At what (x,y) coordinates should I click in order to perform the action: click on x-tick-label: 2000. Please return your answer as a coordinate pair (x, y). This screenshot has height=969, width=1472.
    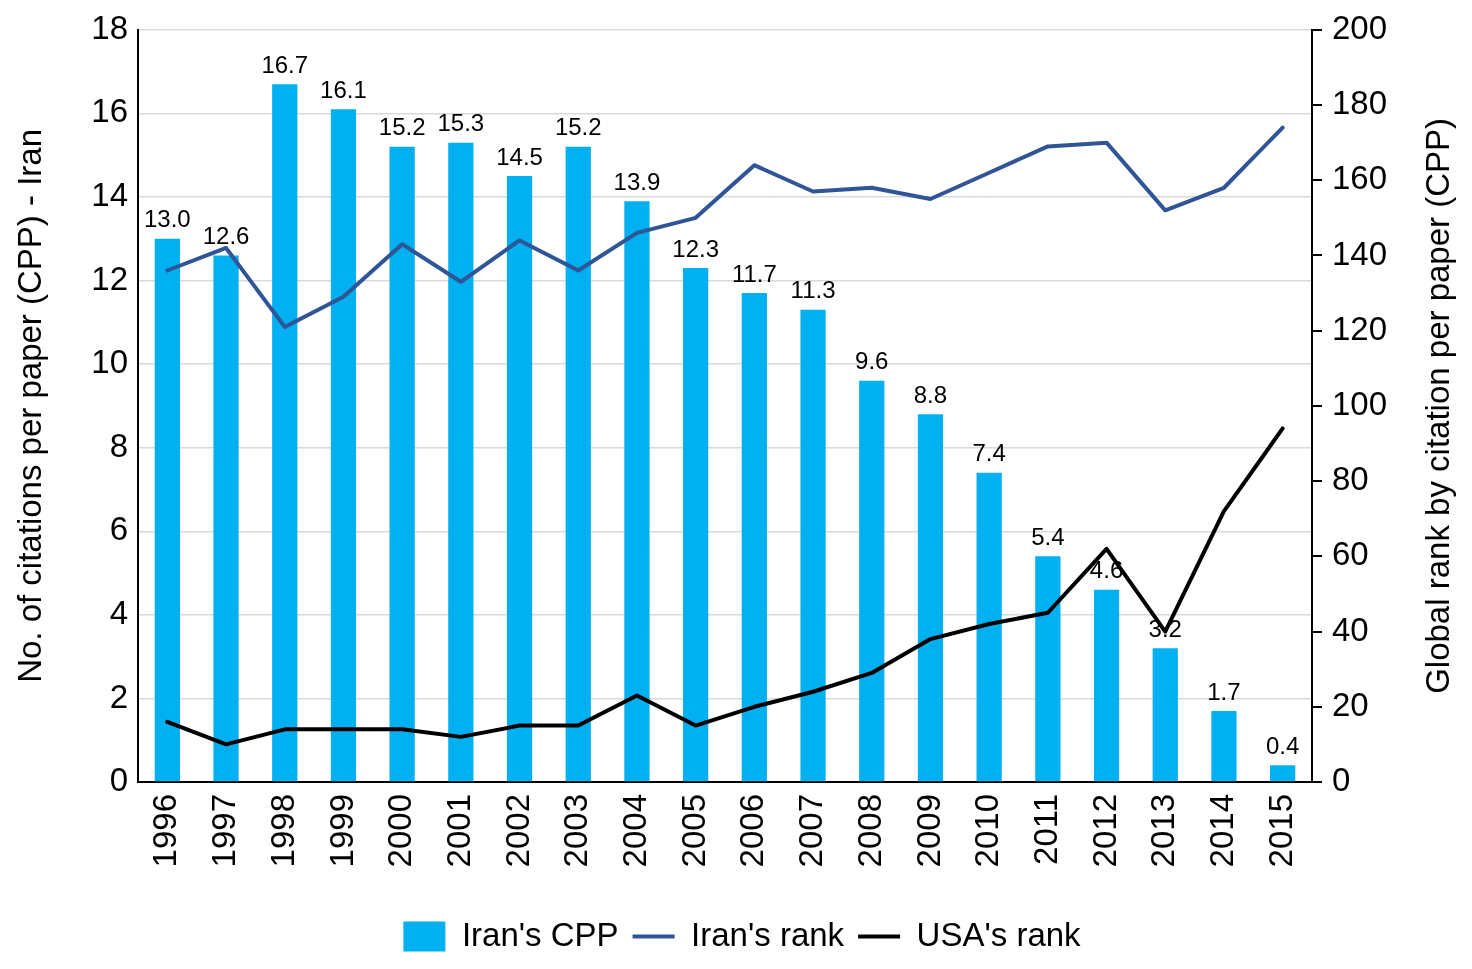
    Looking at the image, I should click on (400, 831).